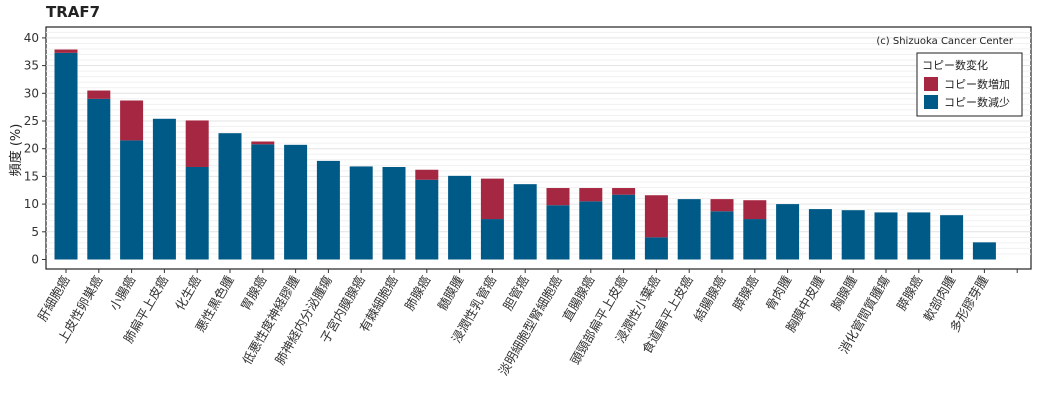  Describe the element at coordinates (31, 149) in the screenshot. I see `y-tick-label: 20` at that location.